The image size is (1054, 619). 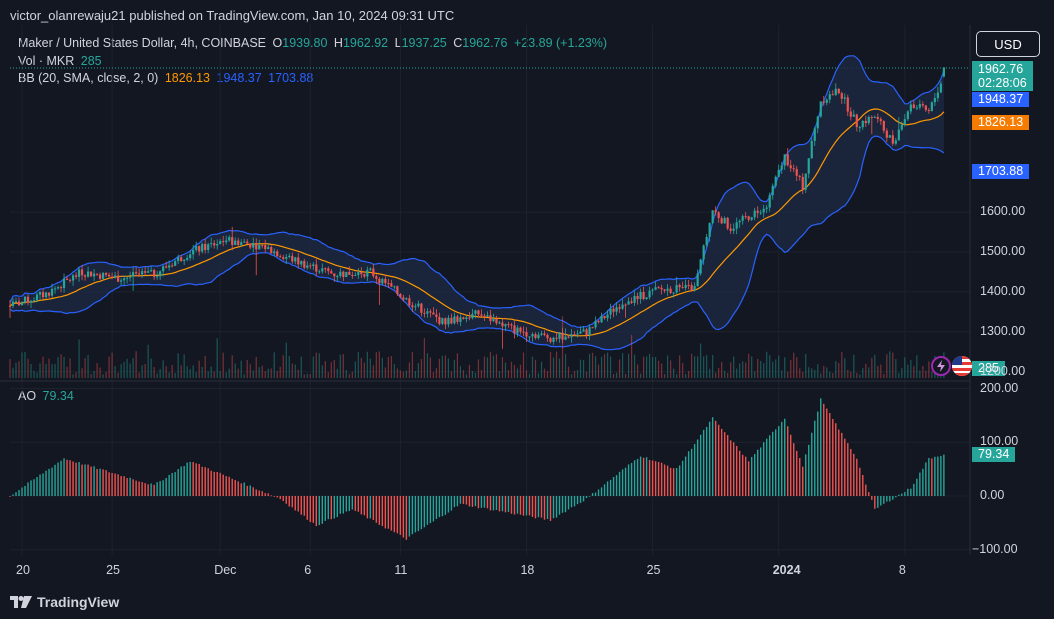 What do you see at coordinates (64, 602) in the screenshot?
I see `brand-logo: TradingView` at bounding box center [64, 602].